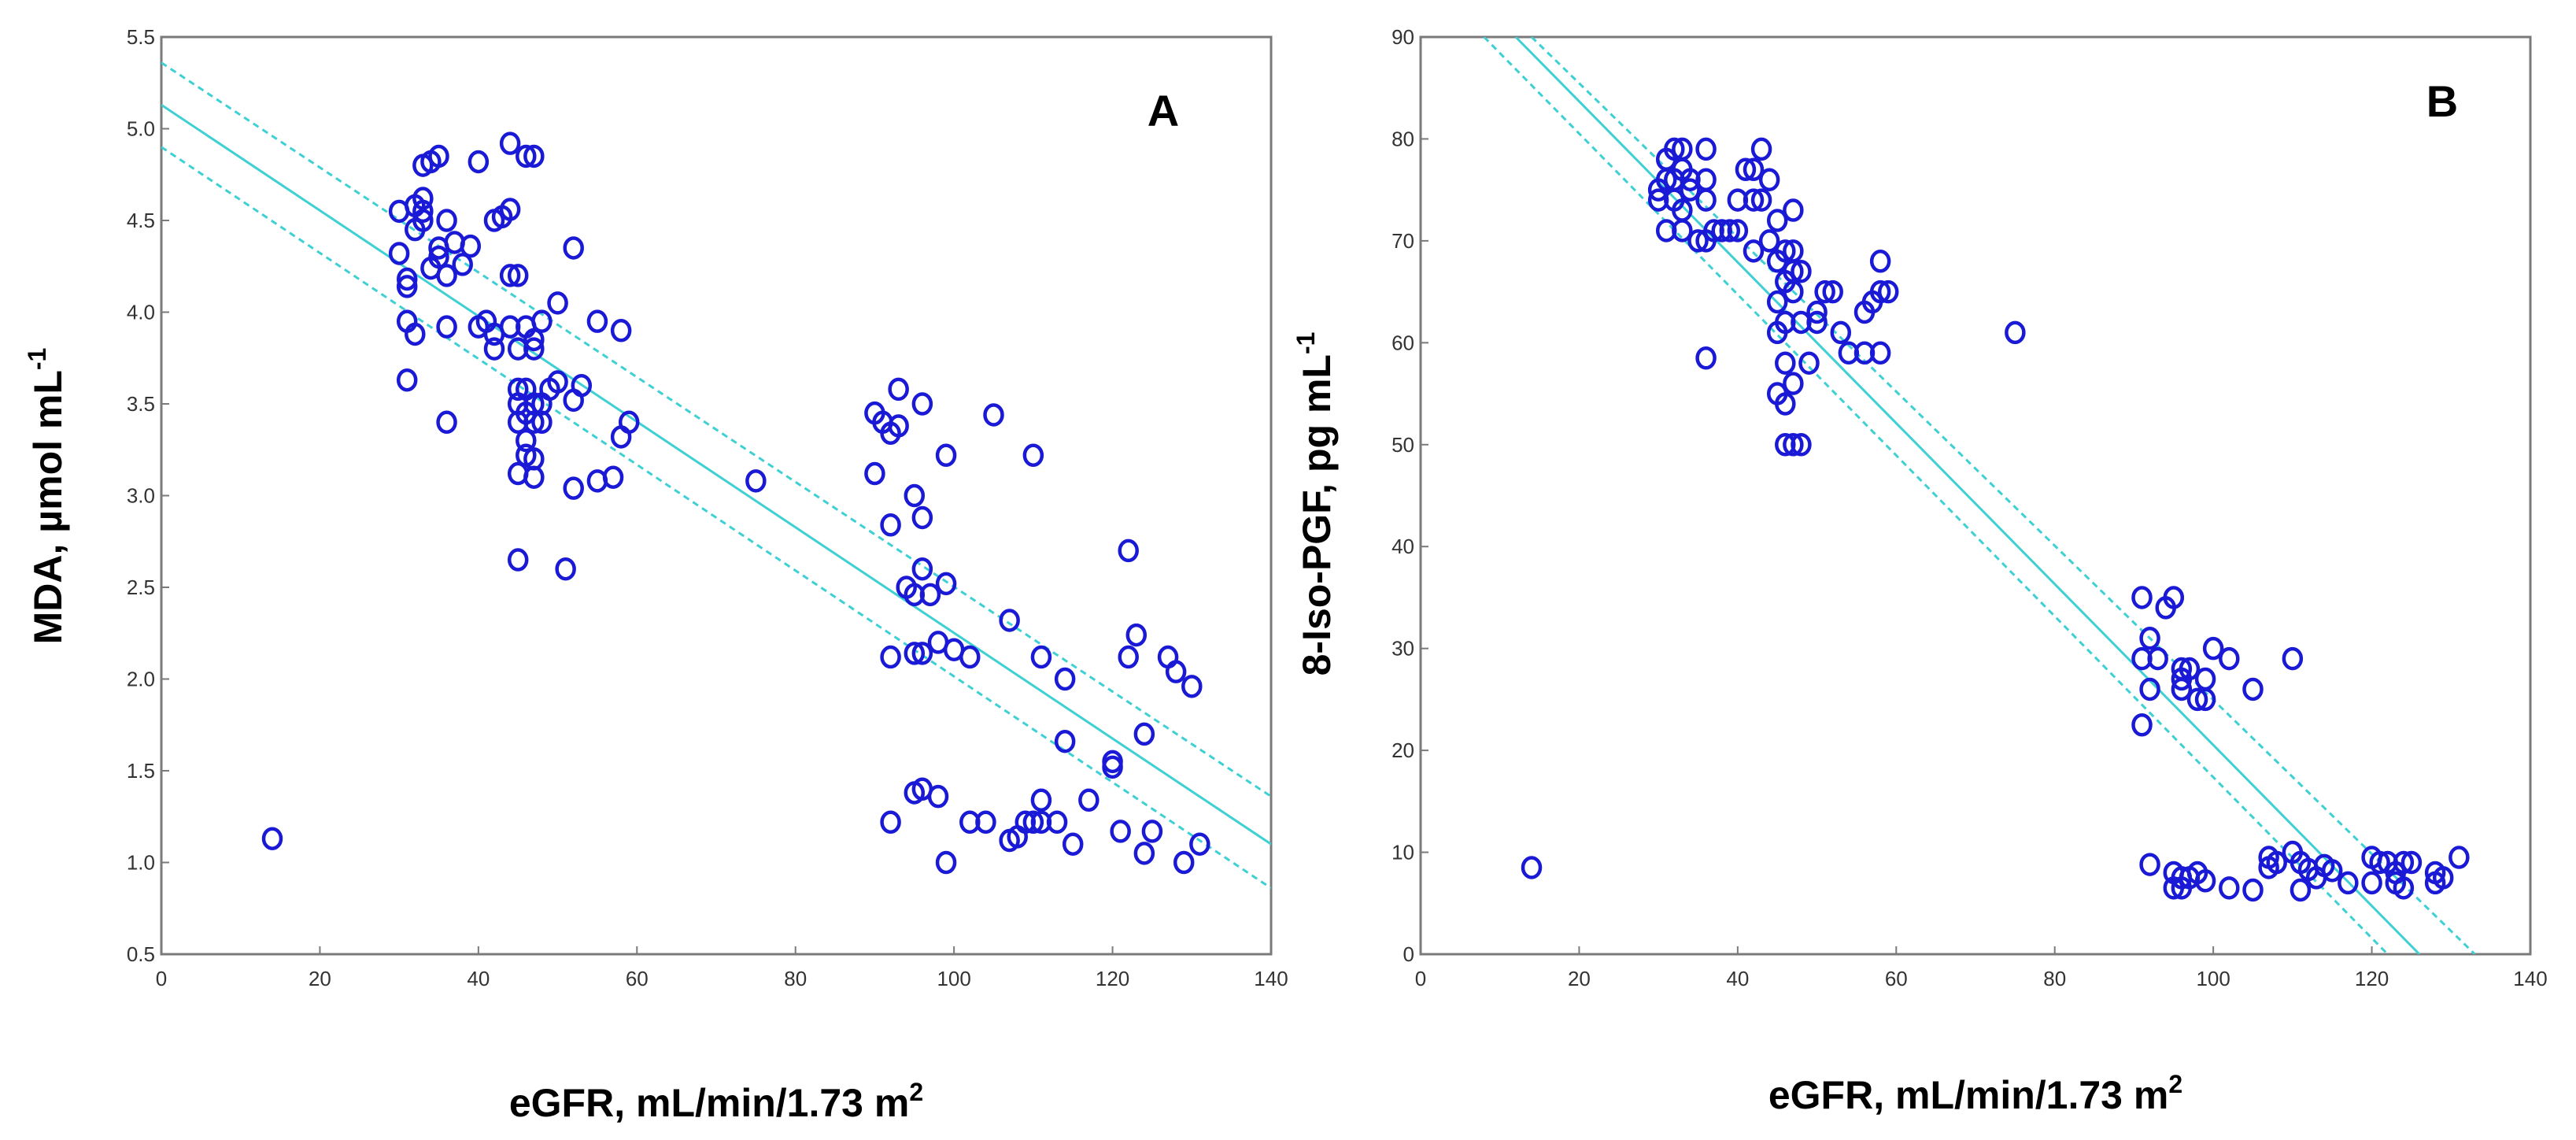  Describe the element at coordinates (1402, 750) in the screenshot. I see `panel-b-y-tick-label: 20` at that location.